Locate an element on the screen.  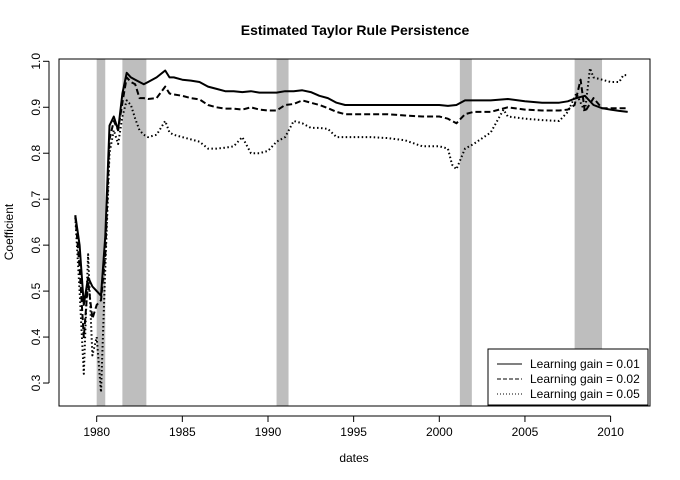
x-axis: 1980 1985 1990 1995 2000 2005 2010 is located at coordinates (353, 427).